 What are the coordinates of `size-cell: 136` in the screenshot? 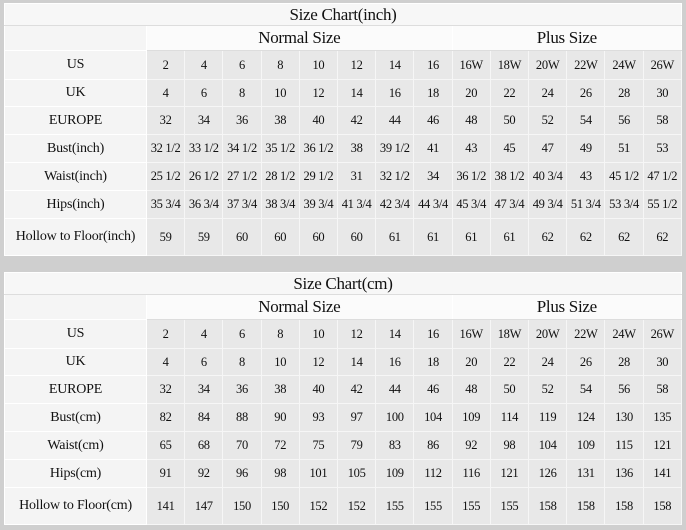 It's located at (624, 473).